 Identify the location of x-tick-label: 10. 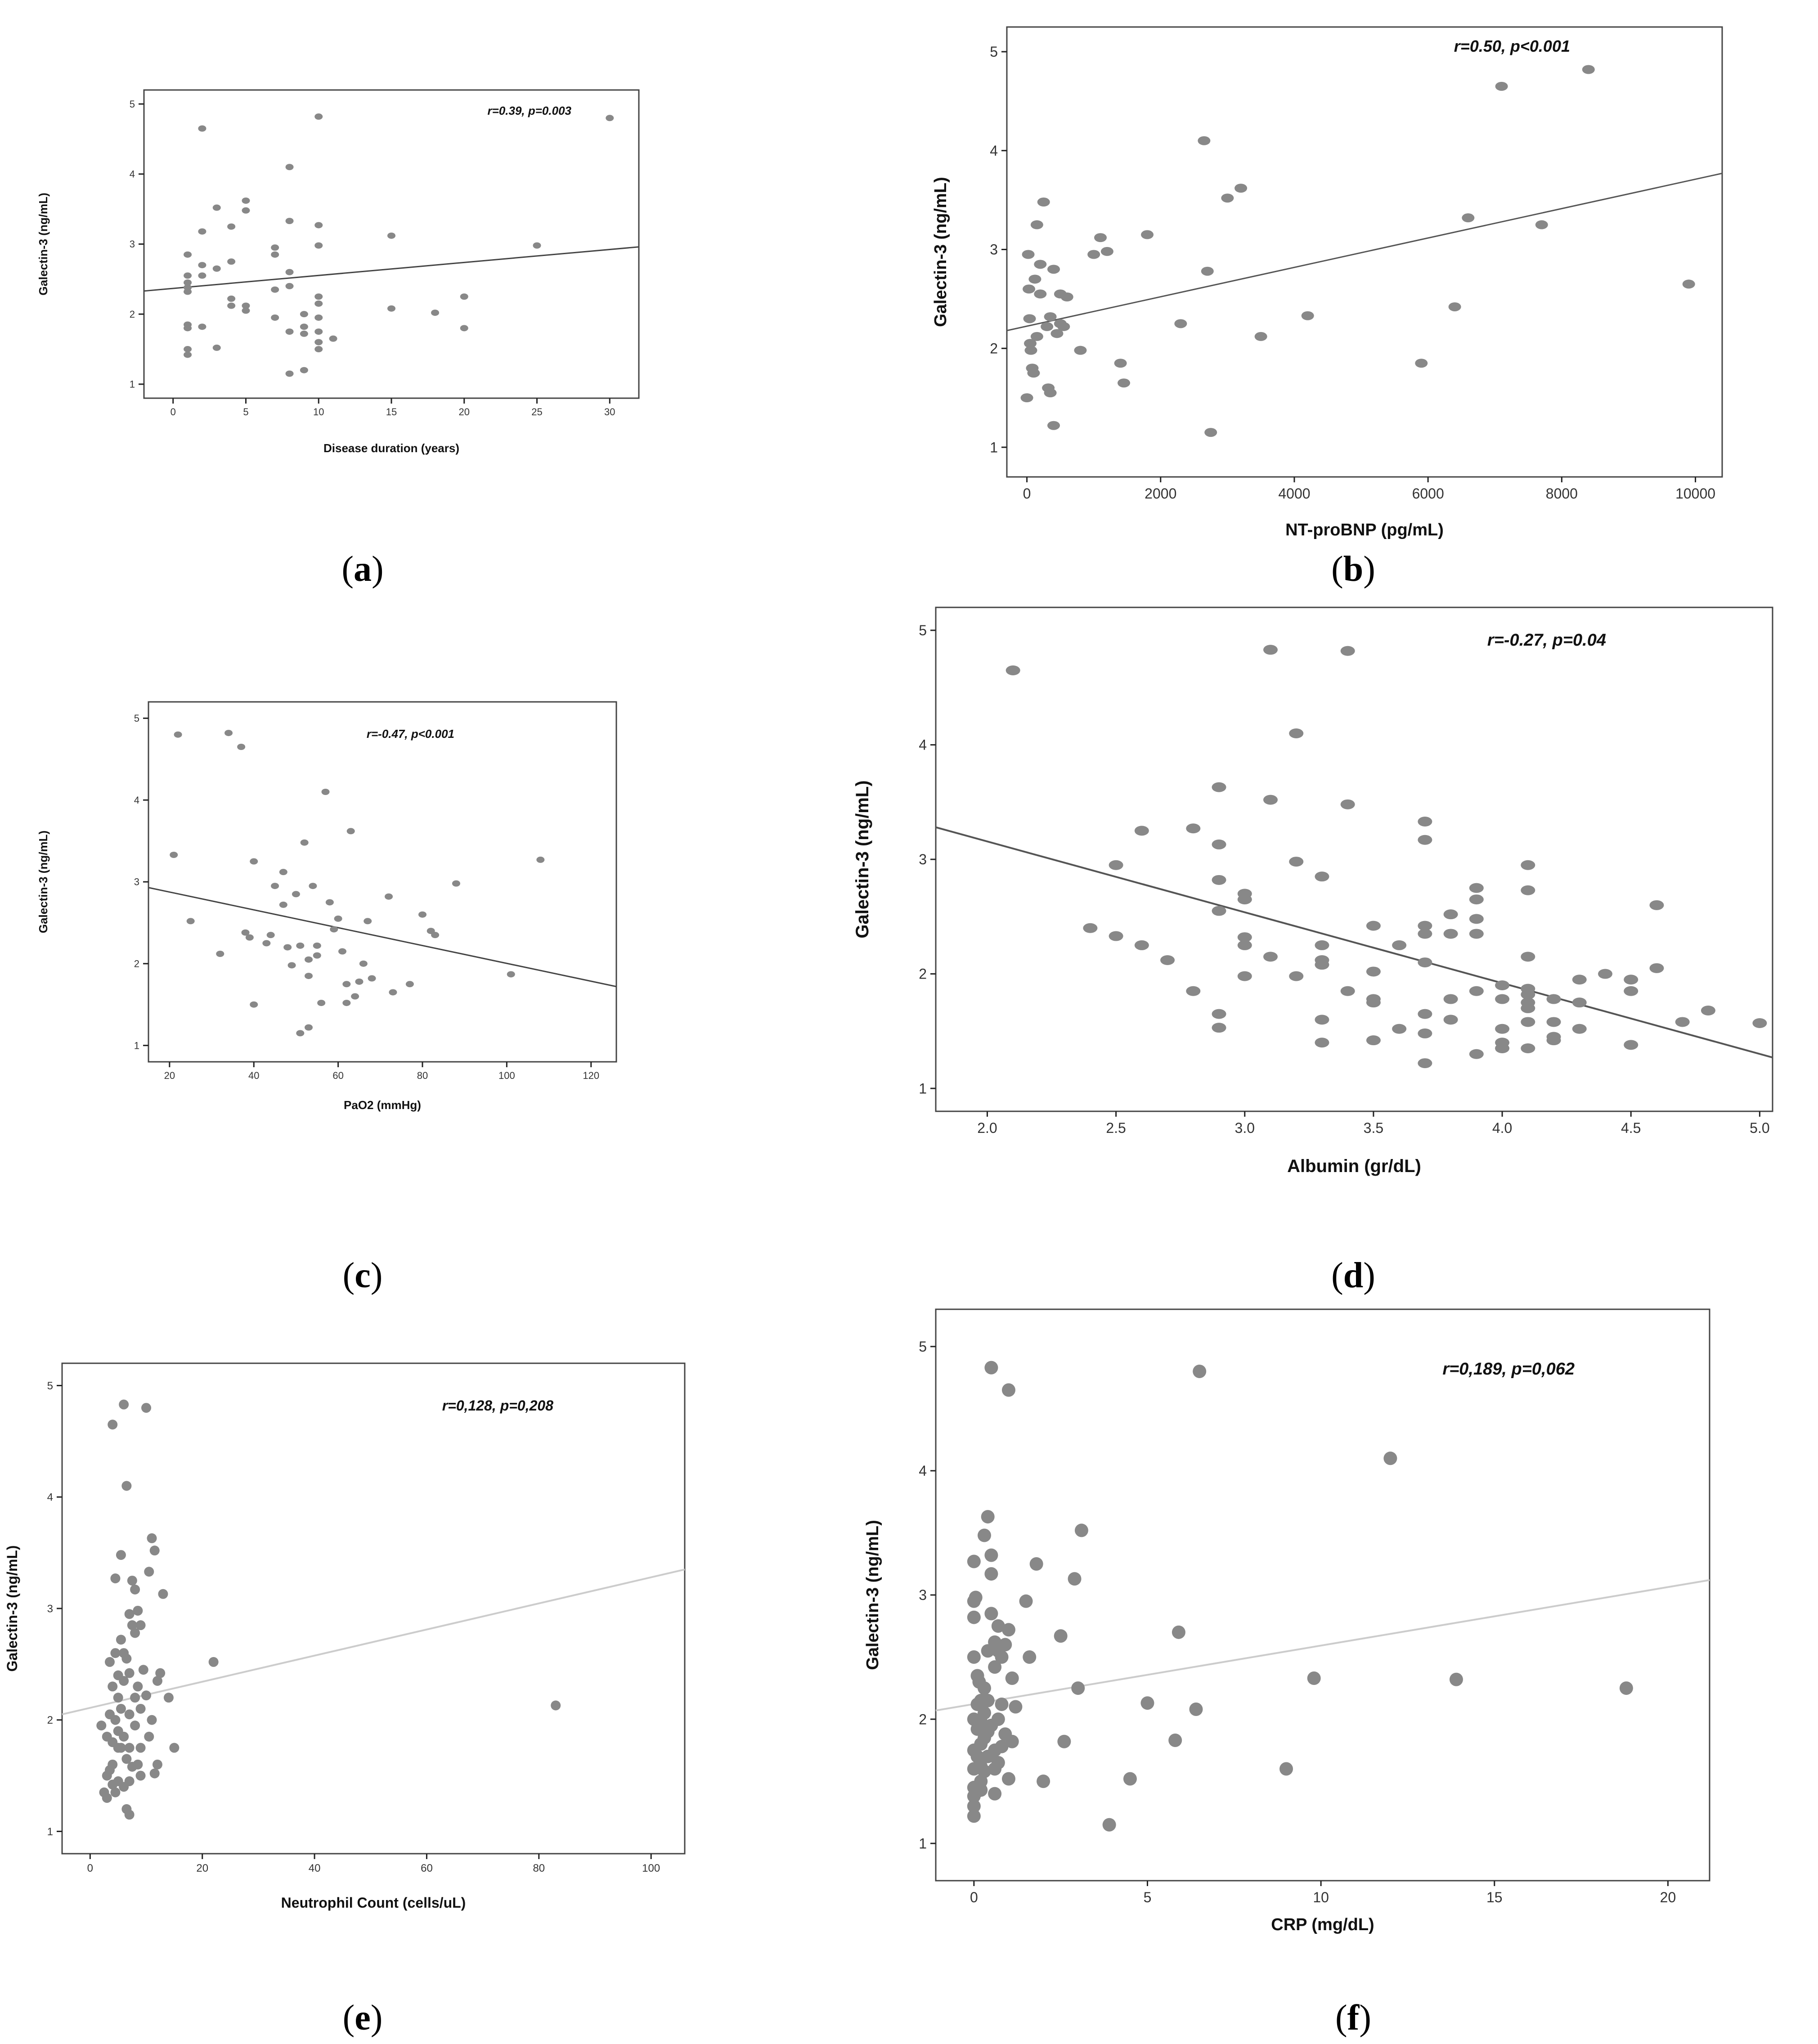
(319, 412).